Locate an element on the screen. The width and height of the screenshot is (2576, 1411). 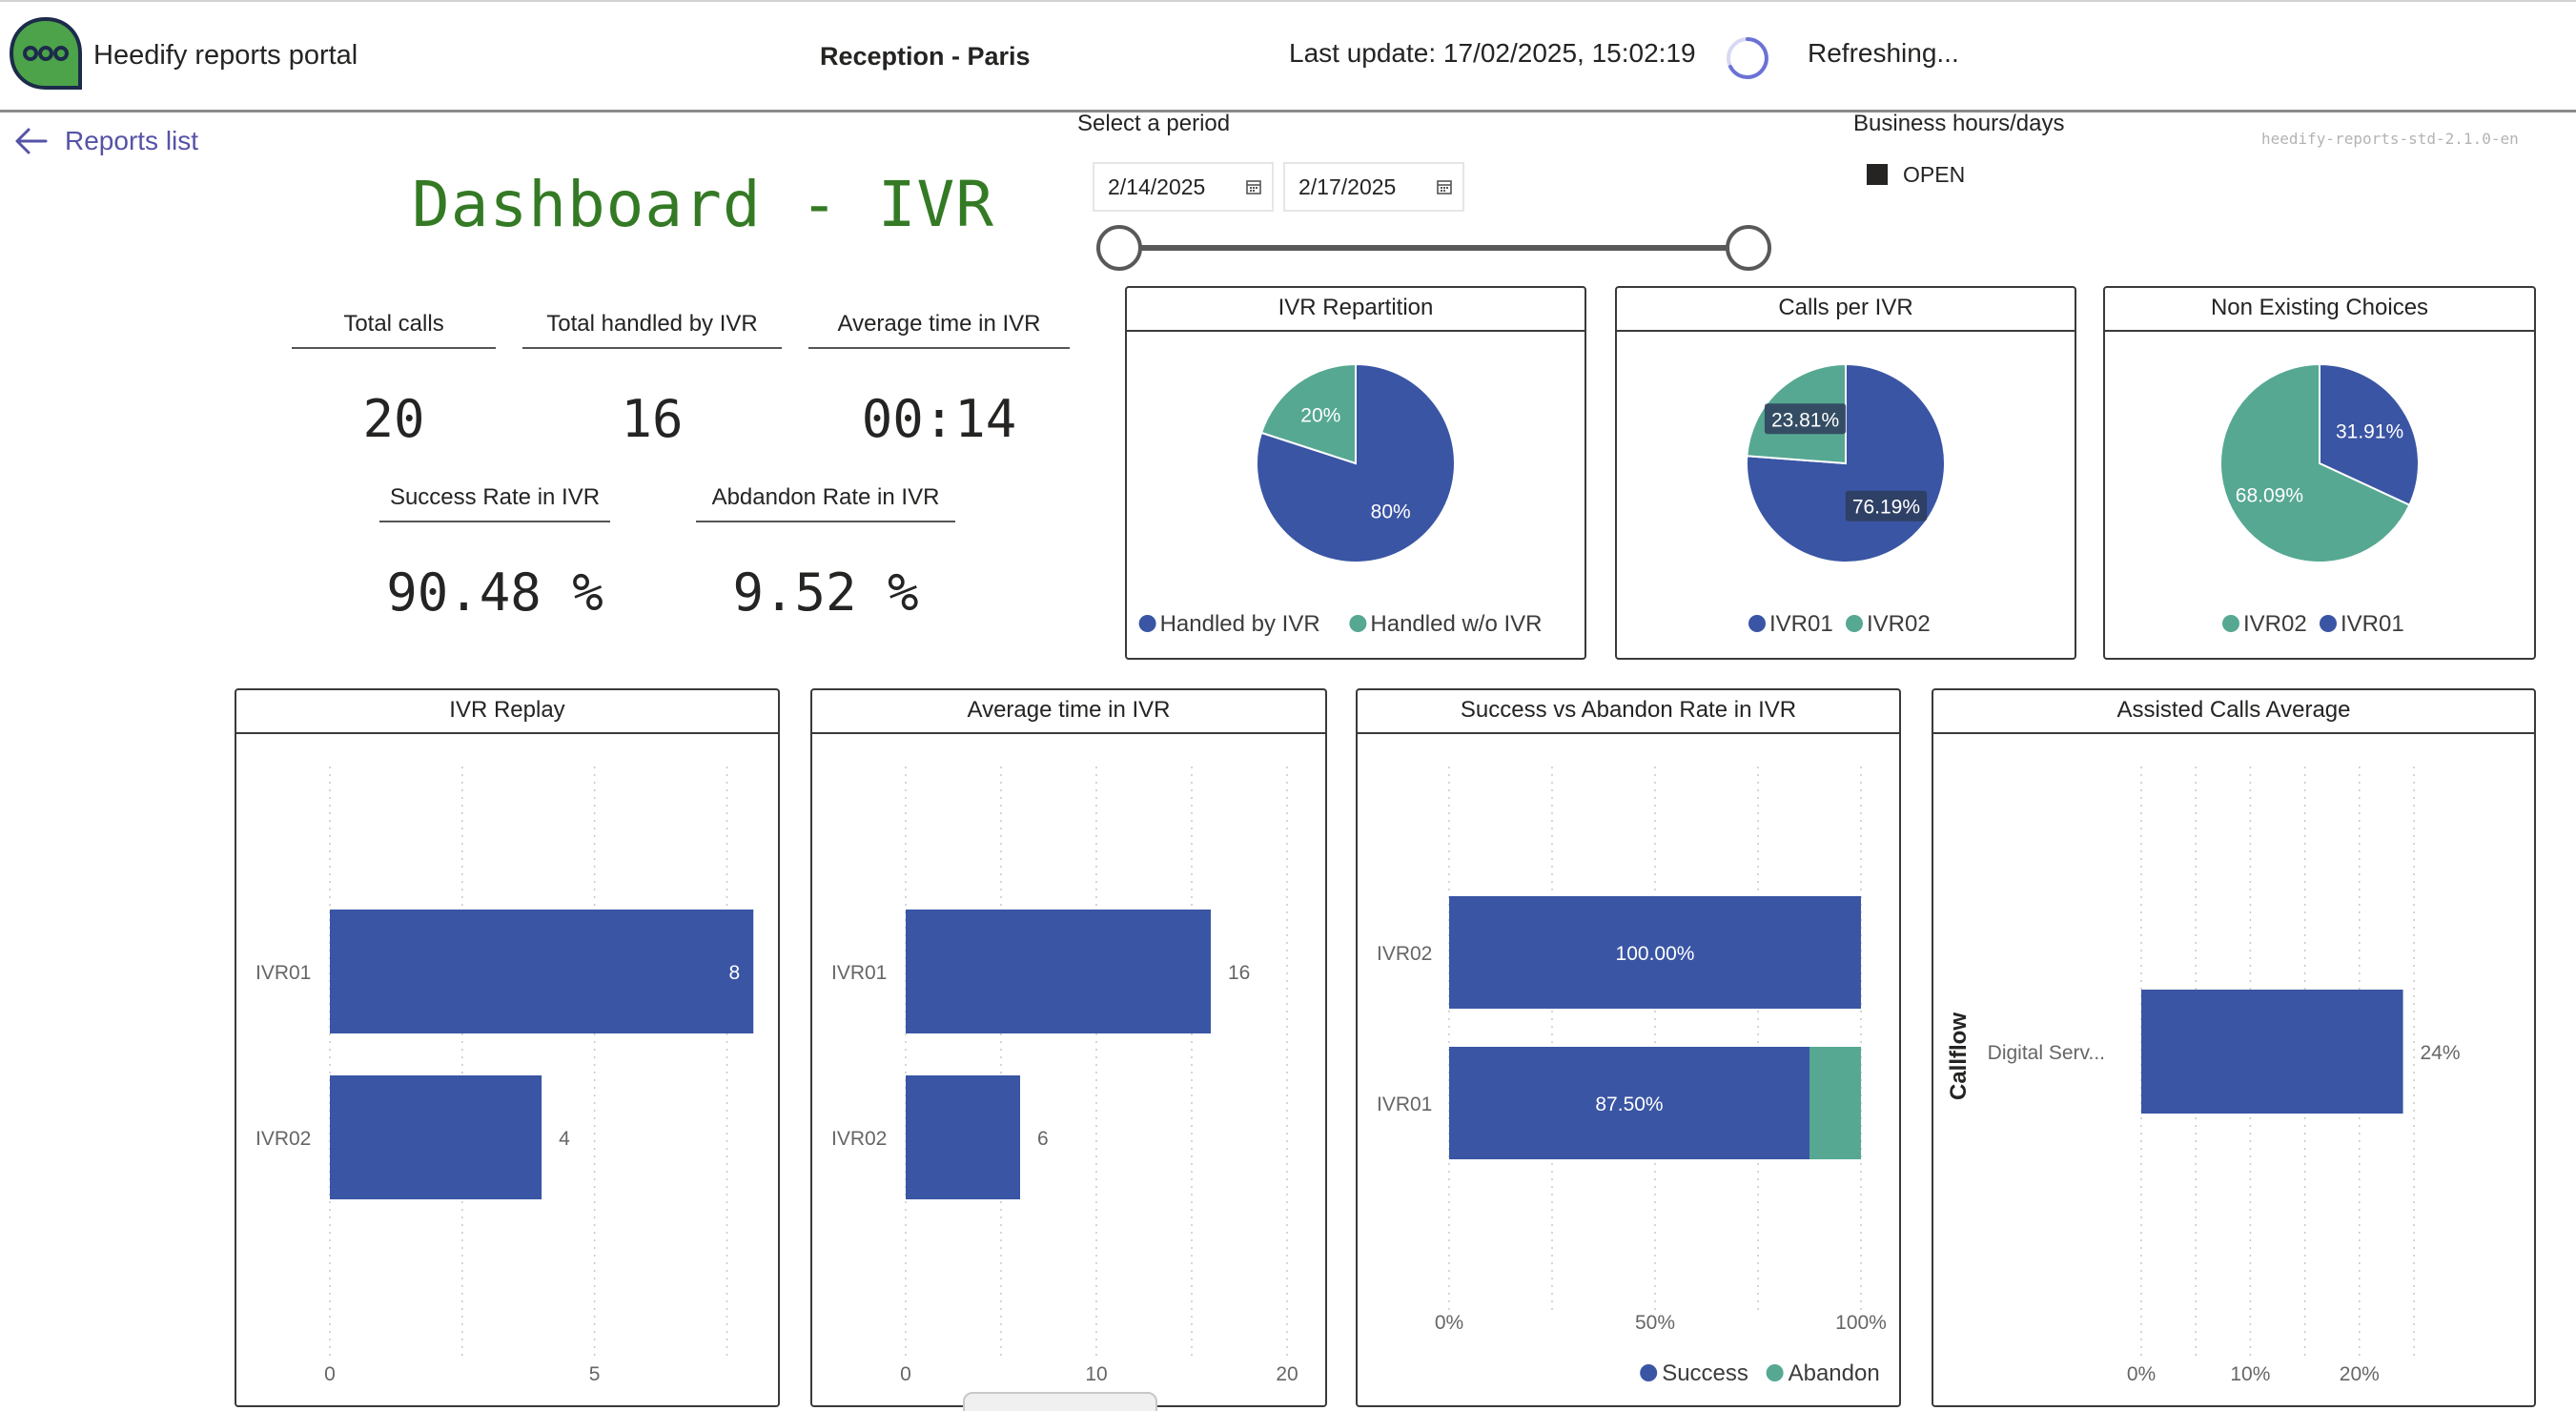
x-tick-label: 50% is located at coordinates (1655, 1323).